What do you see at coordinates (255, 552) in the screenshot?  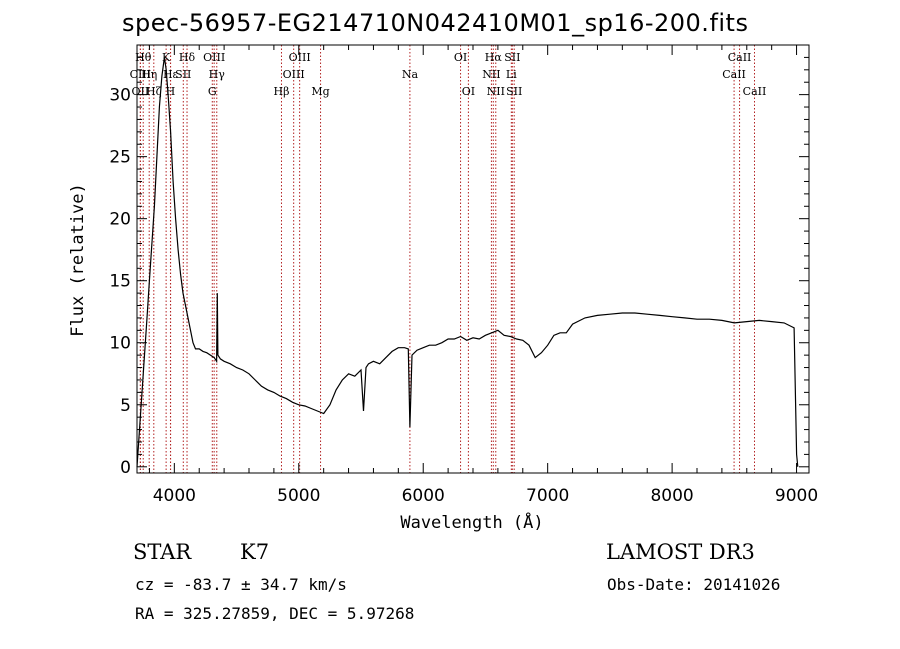 I see `object-subclass: K7` at bounding box center [255, 552].